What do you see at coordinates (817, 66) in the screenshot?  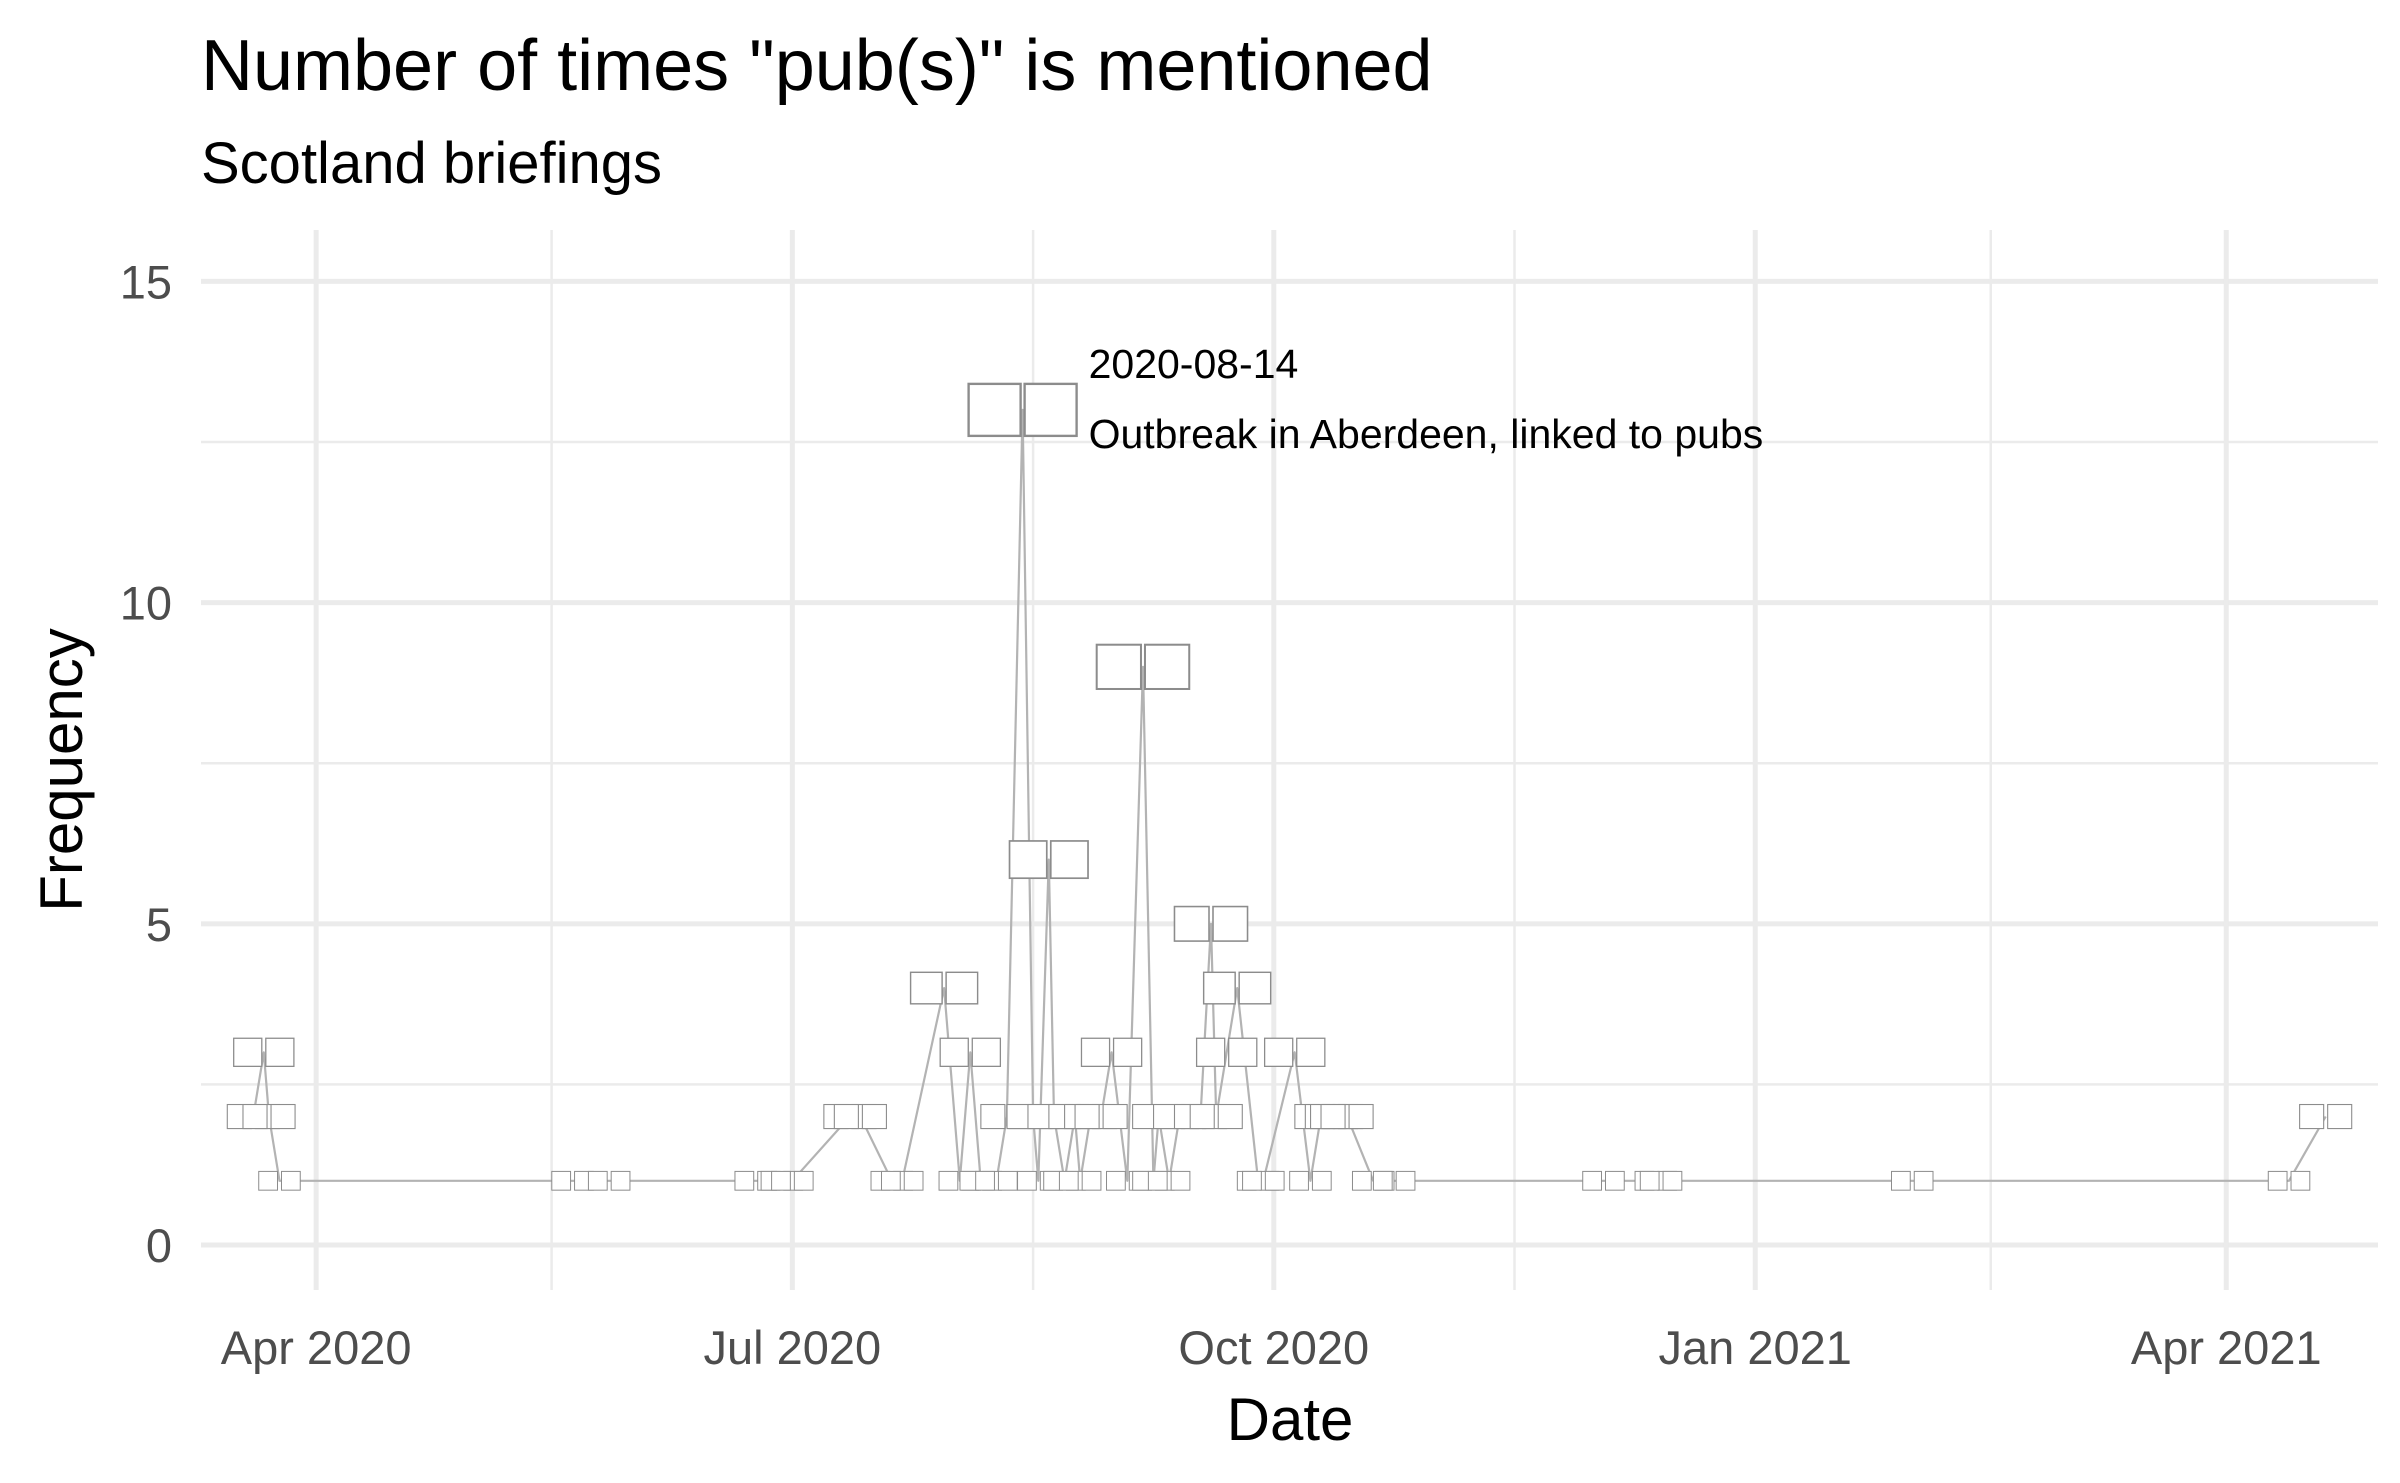 I see `chart-title: Number of times "pub(s)" is mentioned` at bounding box center [817, 66].